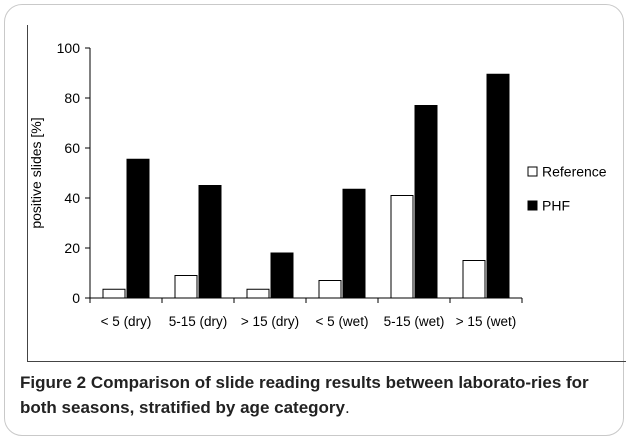  What do you see at coordinates (414, 321) in the screenshot?
I see `x-tick-label: 5-15 (wet)` at bounding box center [414, 321].